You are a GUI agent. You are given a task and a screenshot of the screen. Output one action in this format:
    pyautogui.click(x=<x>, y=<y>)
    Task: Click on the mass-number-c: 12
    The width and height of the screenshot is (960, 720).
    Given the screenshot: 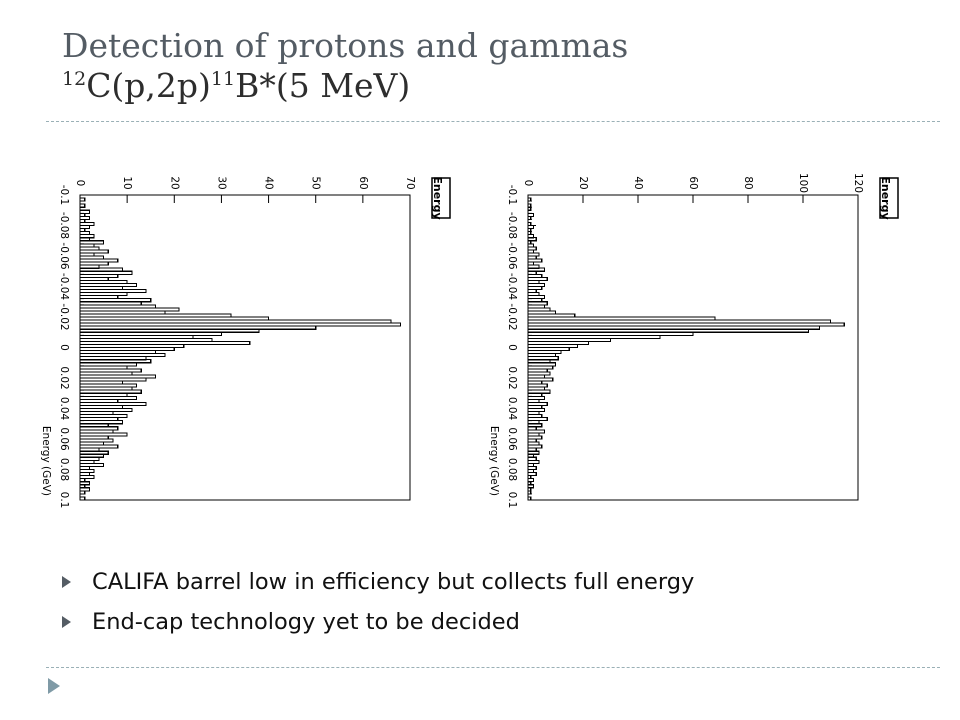 What is the action you would take?
    pyautogui.click(x=74, y=79)
    